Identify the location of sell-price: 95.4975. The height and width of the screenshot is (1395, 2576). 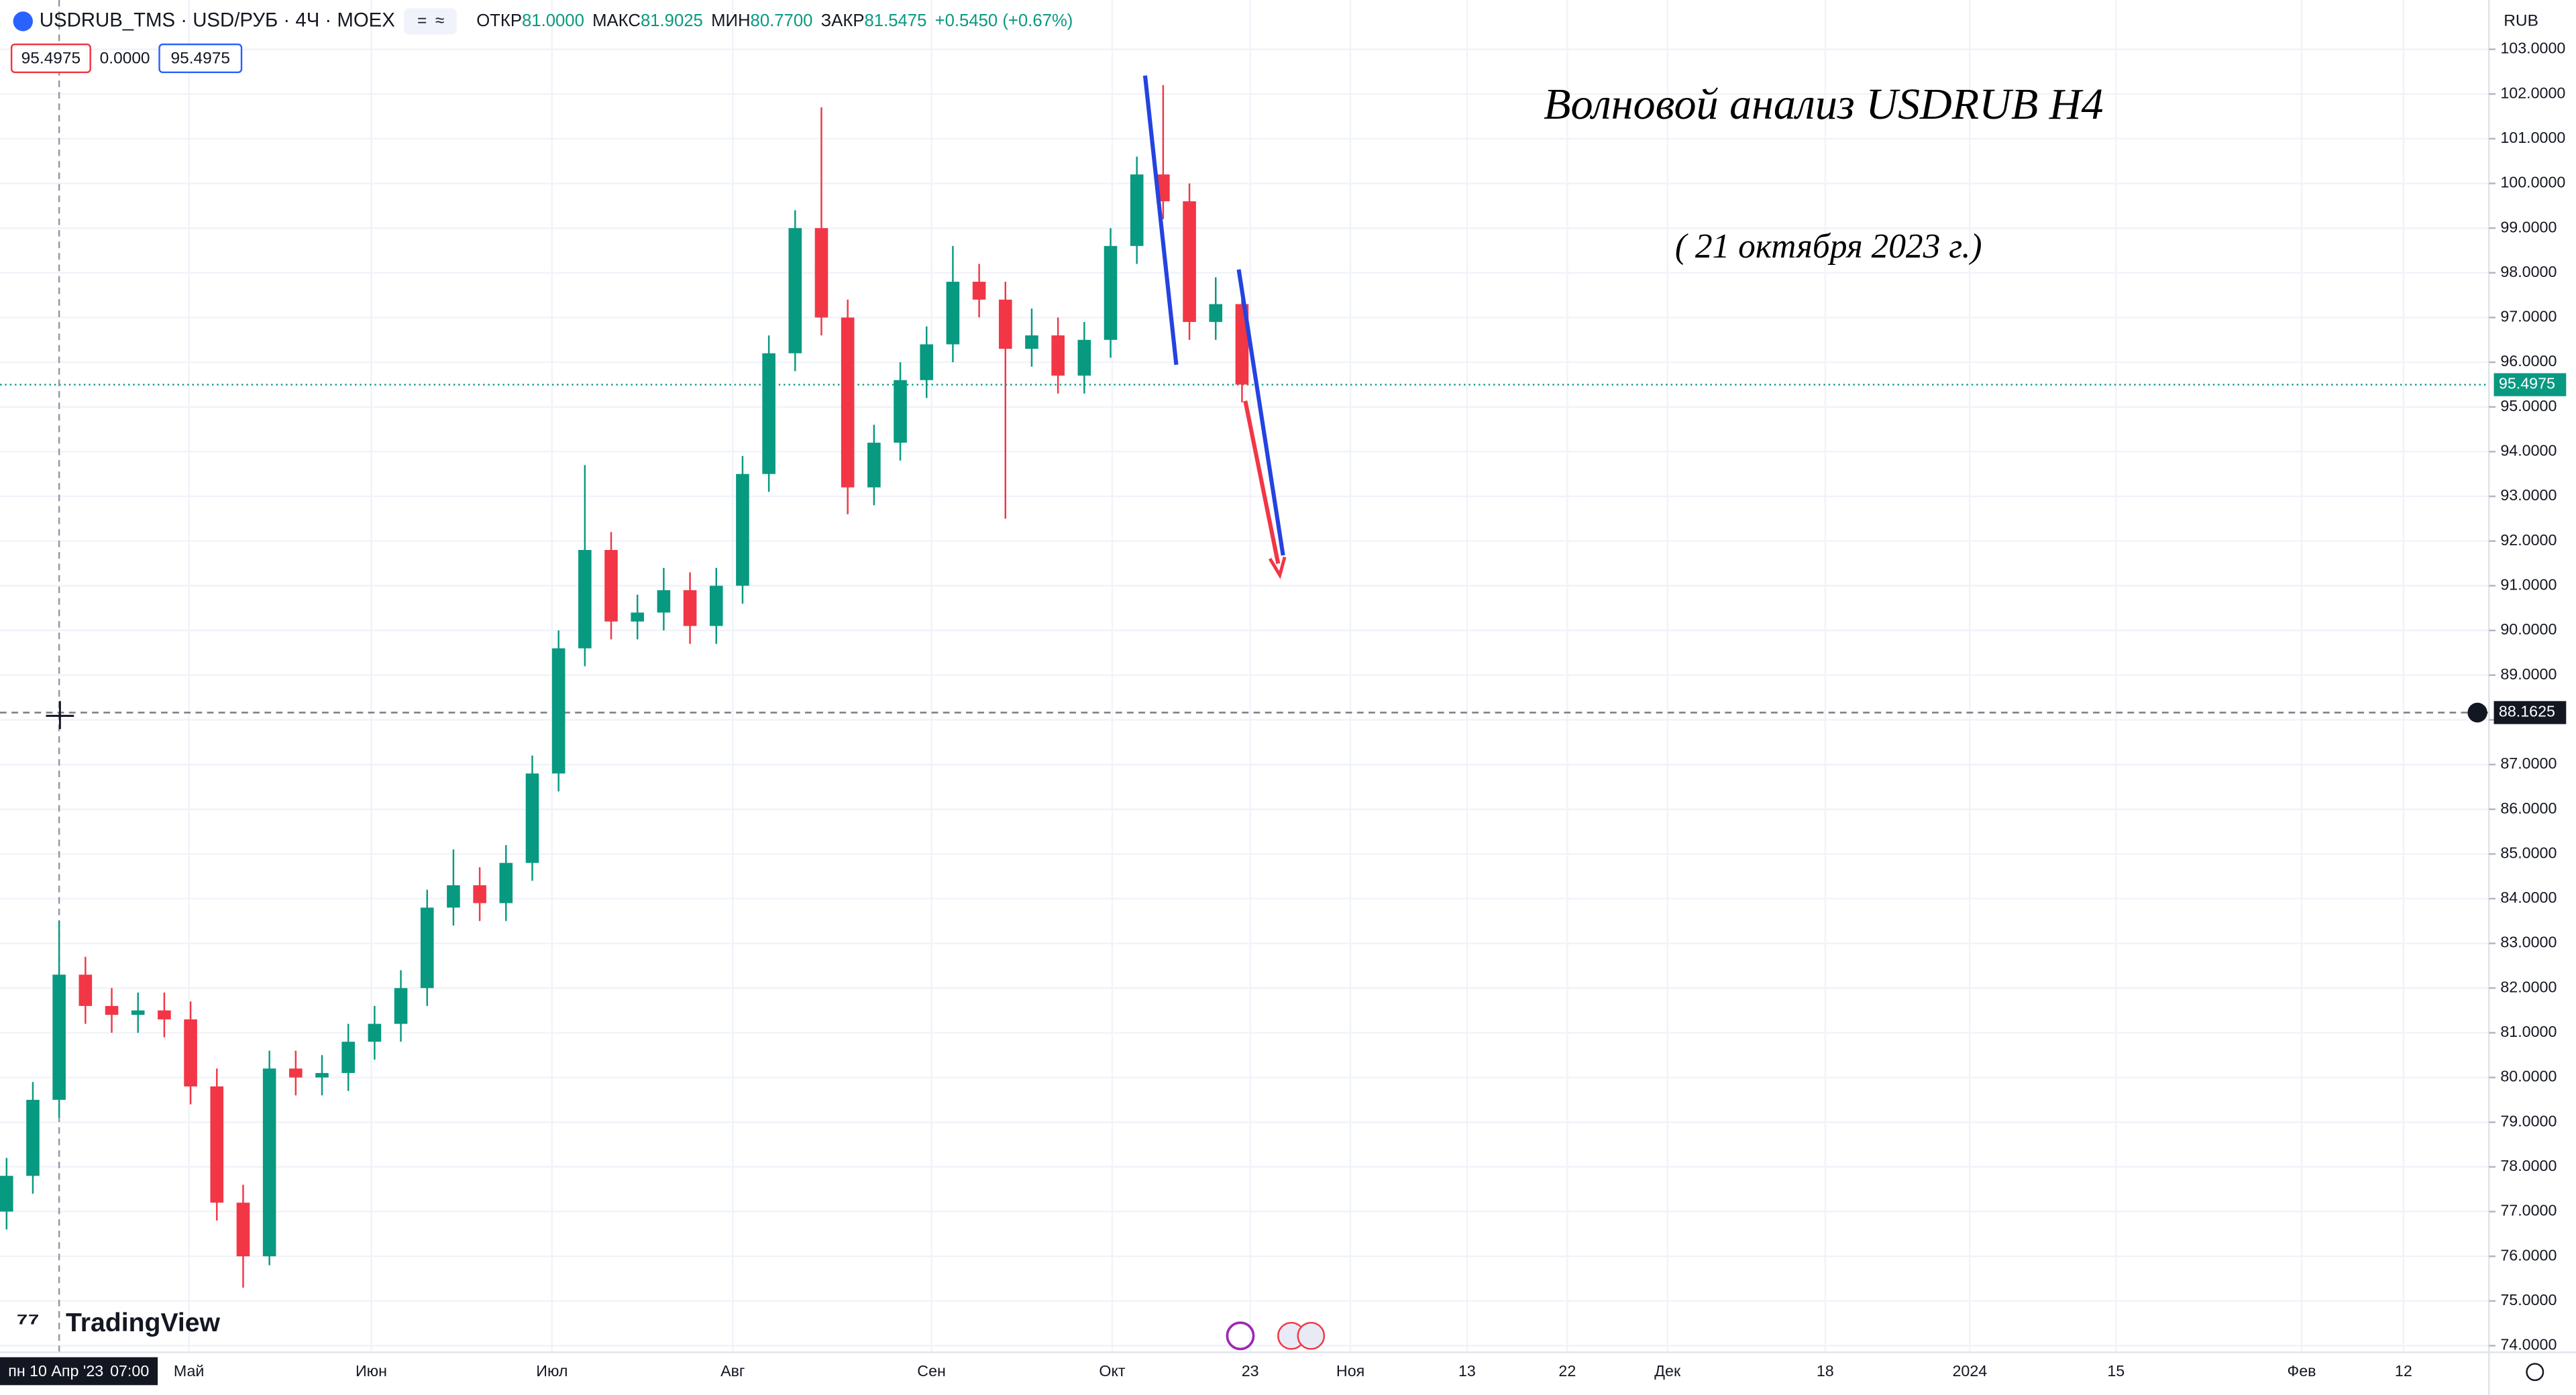
(50, 59).